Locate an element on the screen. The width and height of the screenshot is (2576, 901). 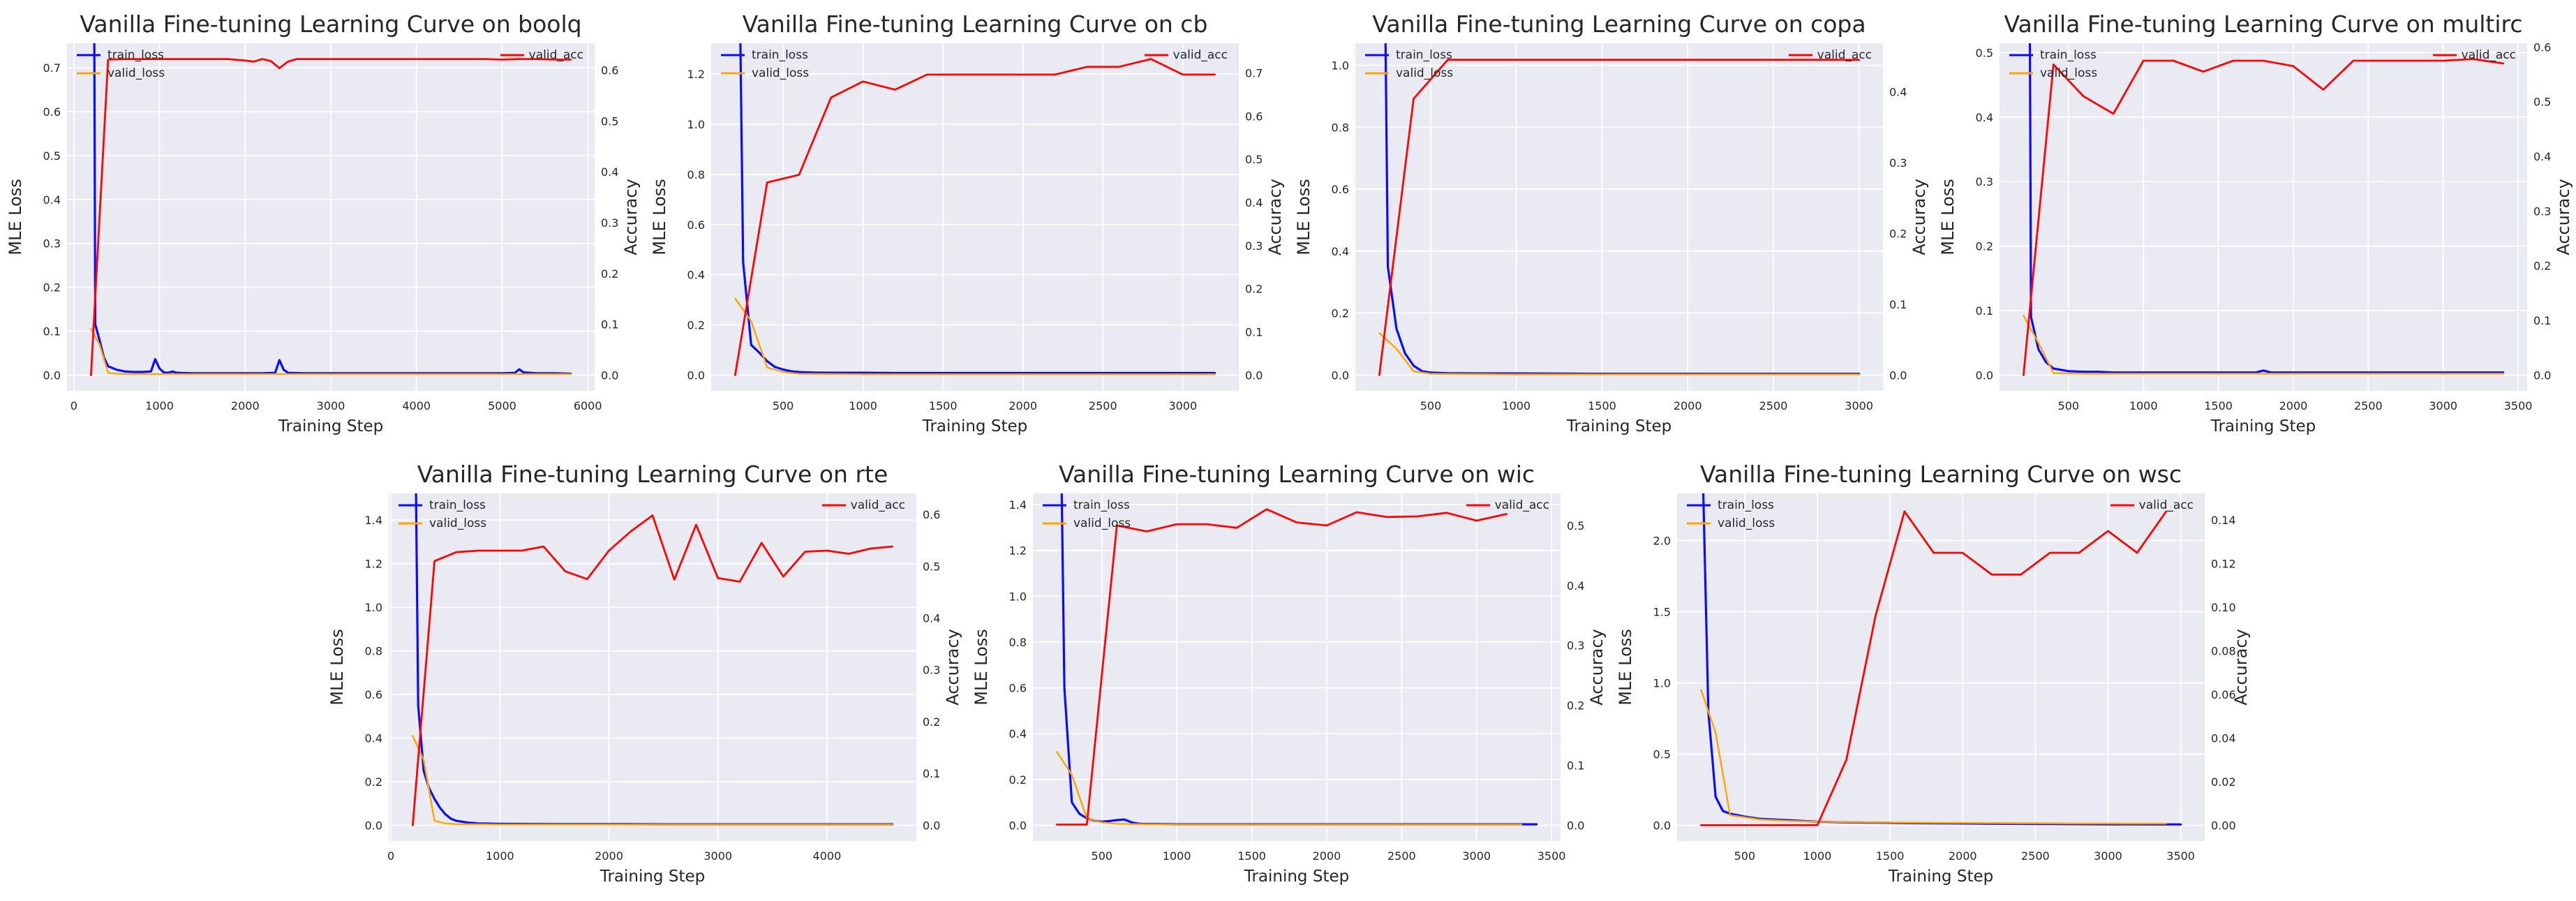
svg-text: 0.12 is located at coordinates (2223, 564).